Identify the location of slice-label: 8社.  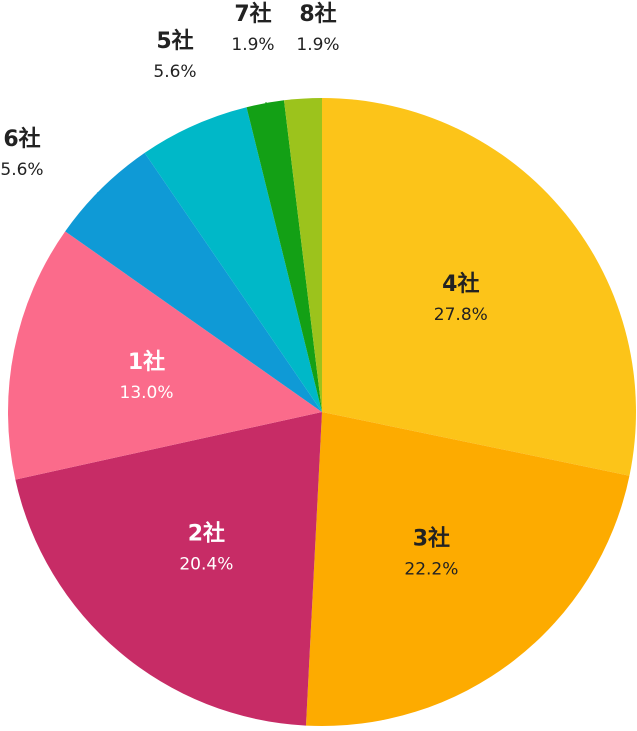
(317, 14).